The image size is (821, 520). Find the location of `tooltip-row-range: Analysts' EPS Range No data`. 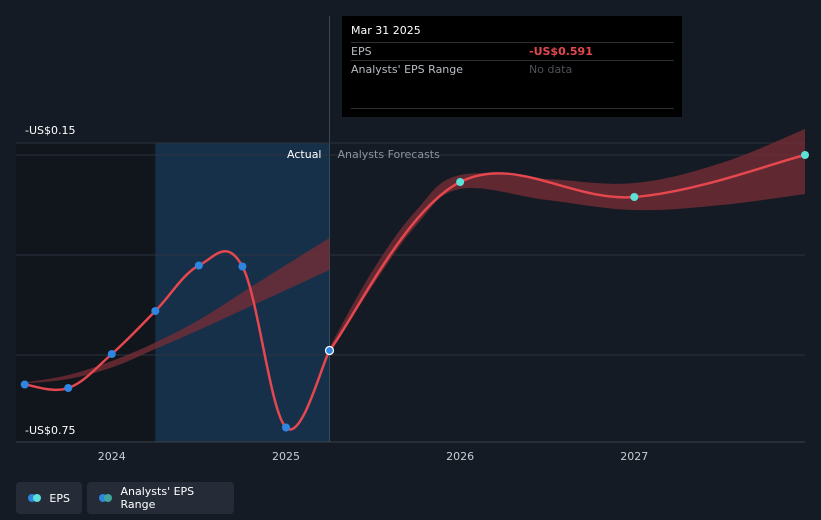

tooltip-row-range: Analysts' EPS Range No data is located at coordinates (512, 69).